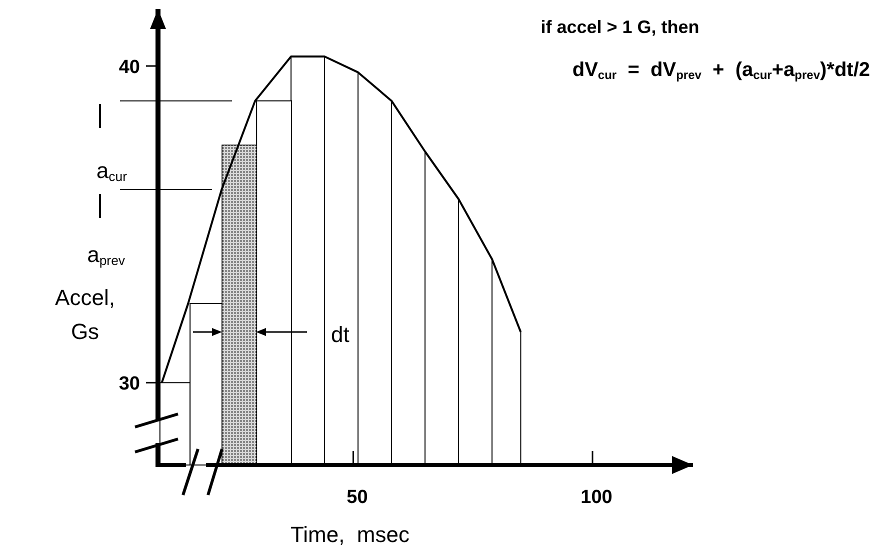  Describe the element at coordinates (112, 171) in the screenshot. I see `text: a$_{cur}$` at that location.